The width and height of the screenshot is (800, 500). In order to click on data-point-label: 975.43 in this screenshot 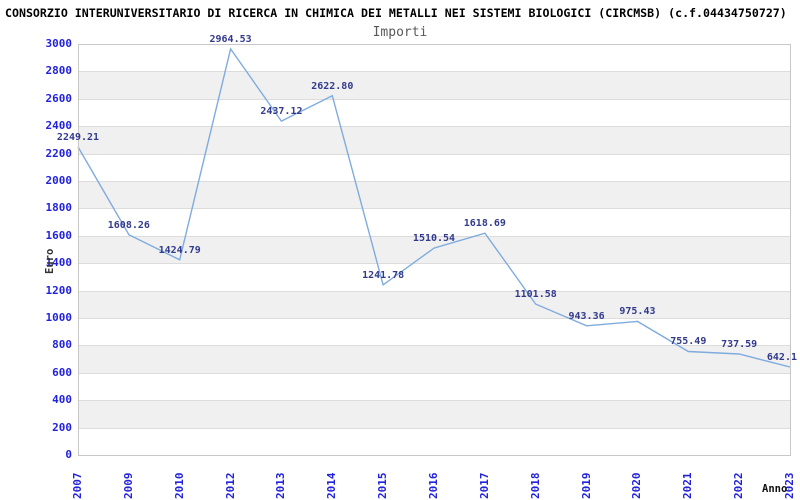, I will do `click(637, 312)`.